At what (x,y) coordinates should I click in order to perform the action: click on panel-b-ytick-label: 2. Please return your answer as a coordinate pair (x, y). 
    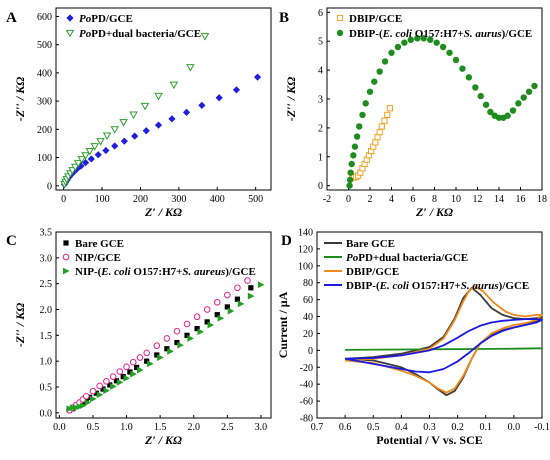
    Looking at the image, I should click on (320, 128).